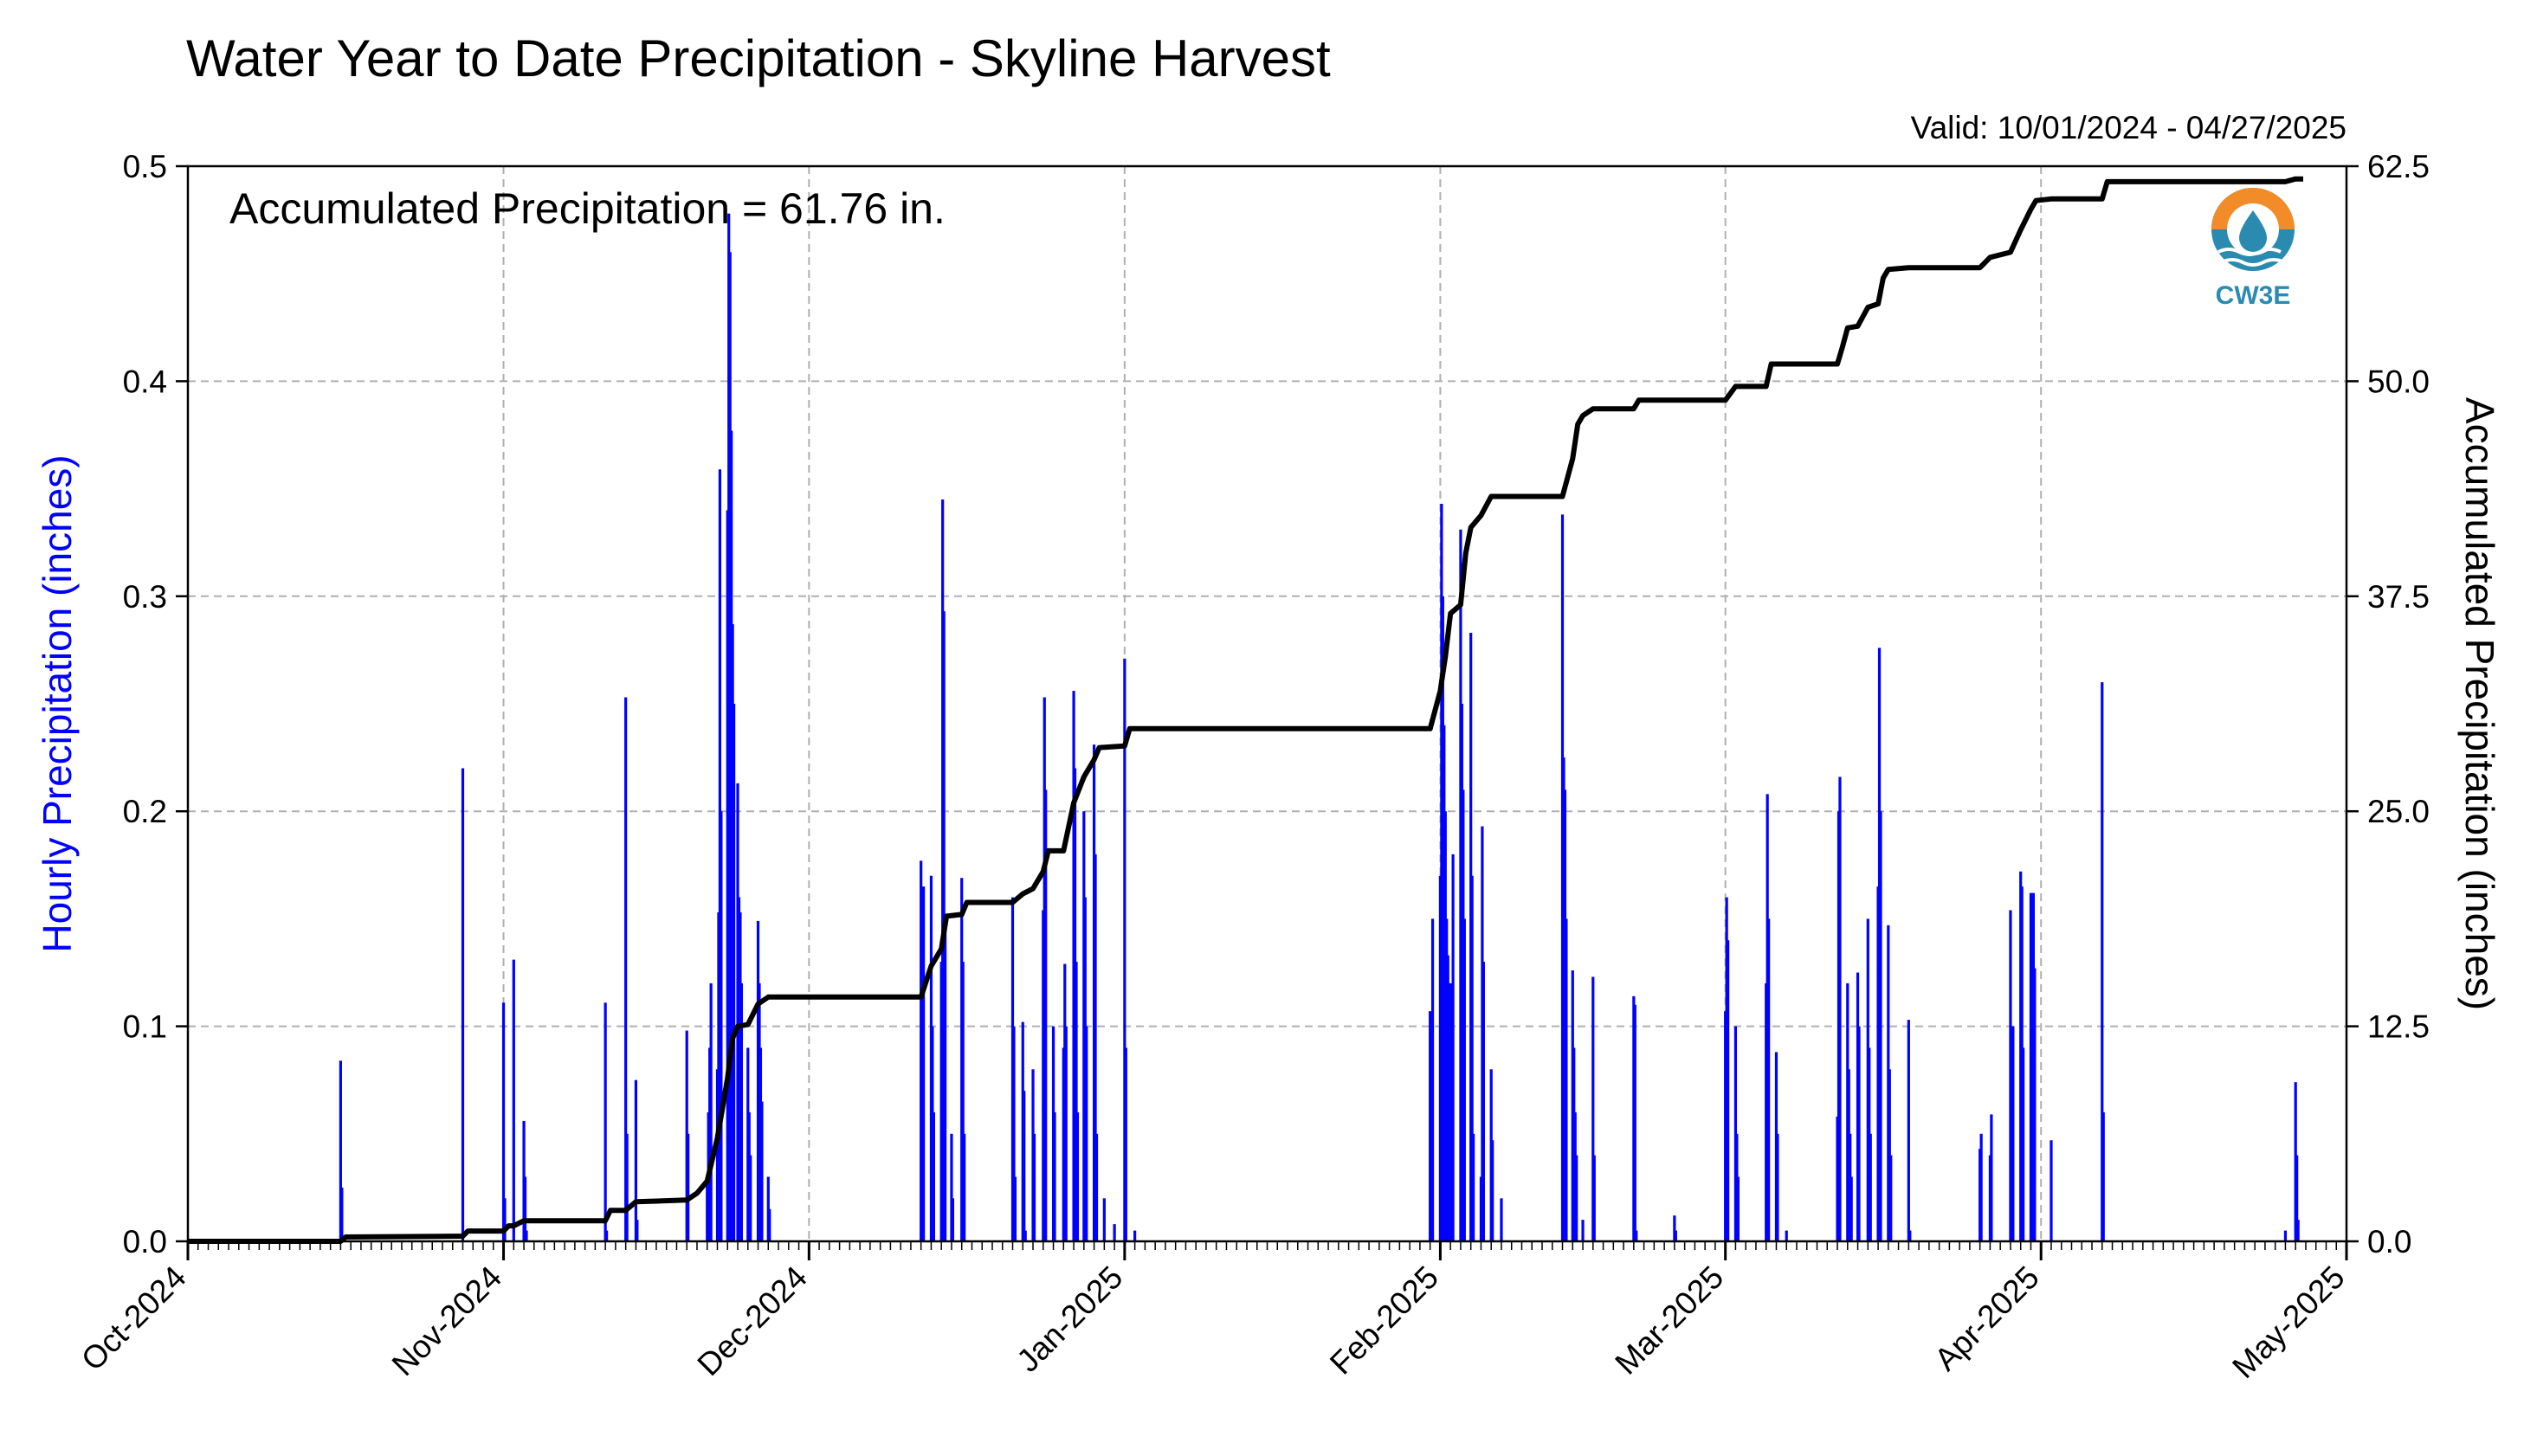 The image size is (2524, 1456). Describe the element at coordinates (2479, 703) in the screenshot. I see `y-axis-label-right: Accumulated Precipitation (inches)` at that location.